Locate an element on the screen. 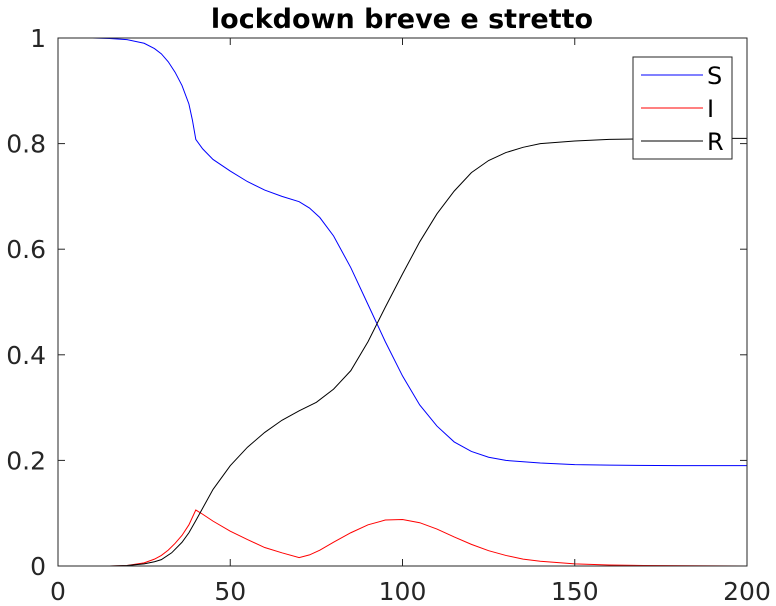 Image resolution: width=776 pixels, height=606 pixels. series-line-i is located at coordinates (402, 537).